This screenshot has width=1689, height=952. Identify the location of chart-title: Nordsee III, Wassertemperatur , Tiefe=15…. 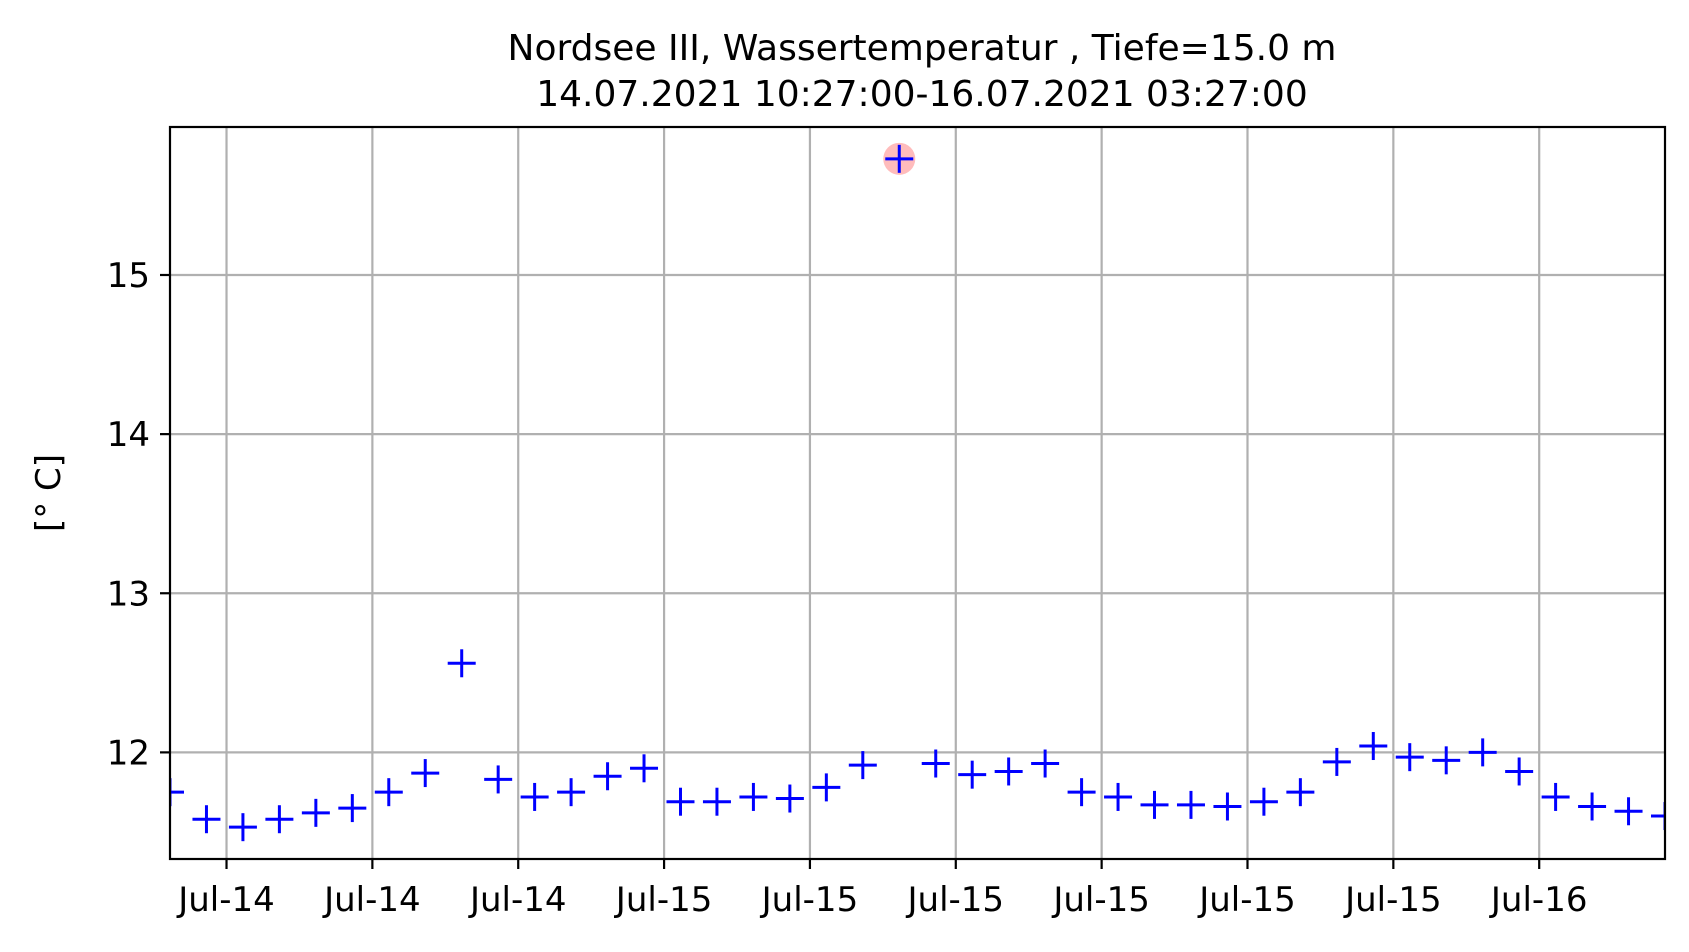
(922, 48).